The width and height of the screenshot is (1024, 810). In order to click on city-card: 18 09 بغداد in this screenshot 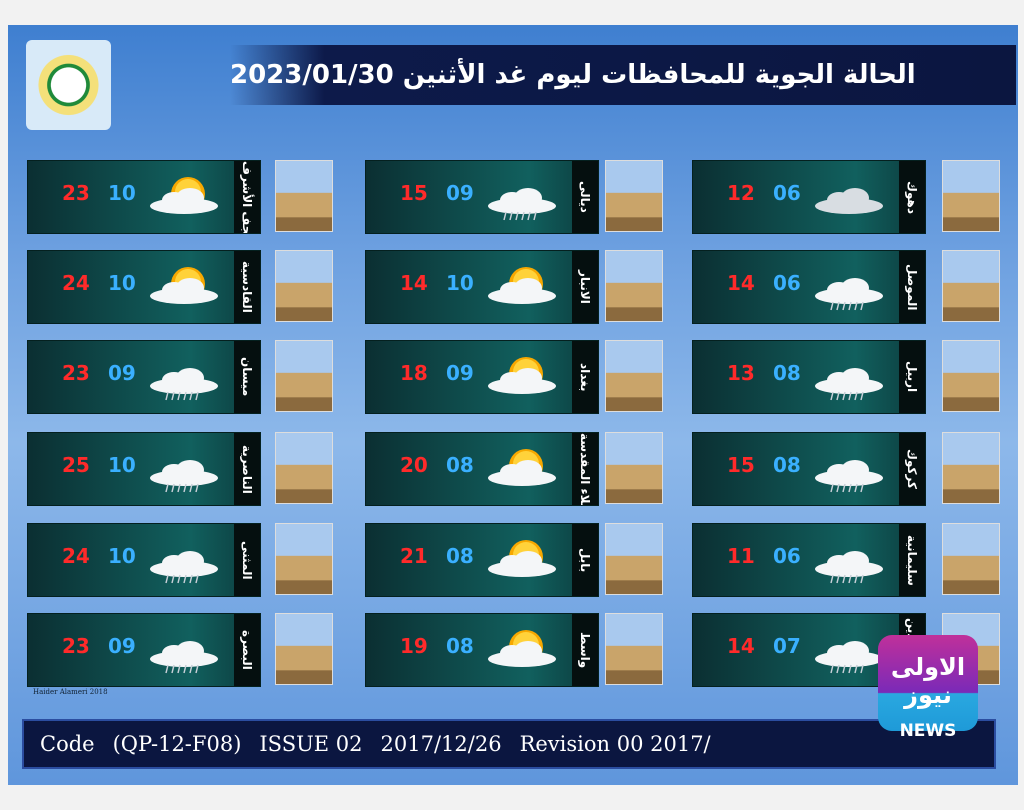, I will do `click(482, 377)`.